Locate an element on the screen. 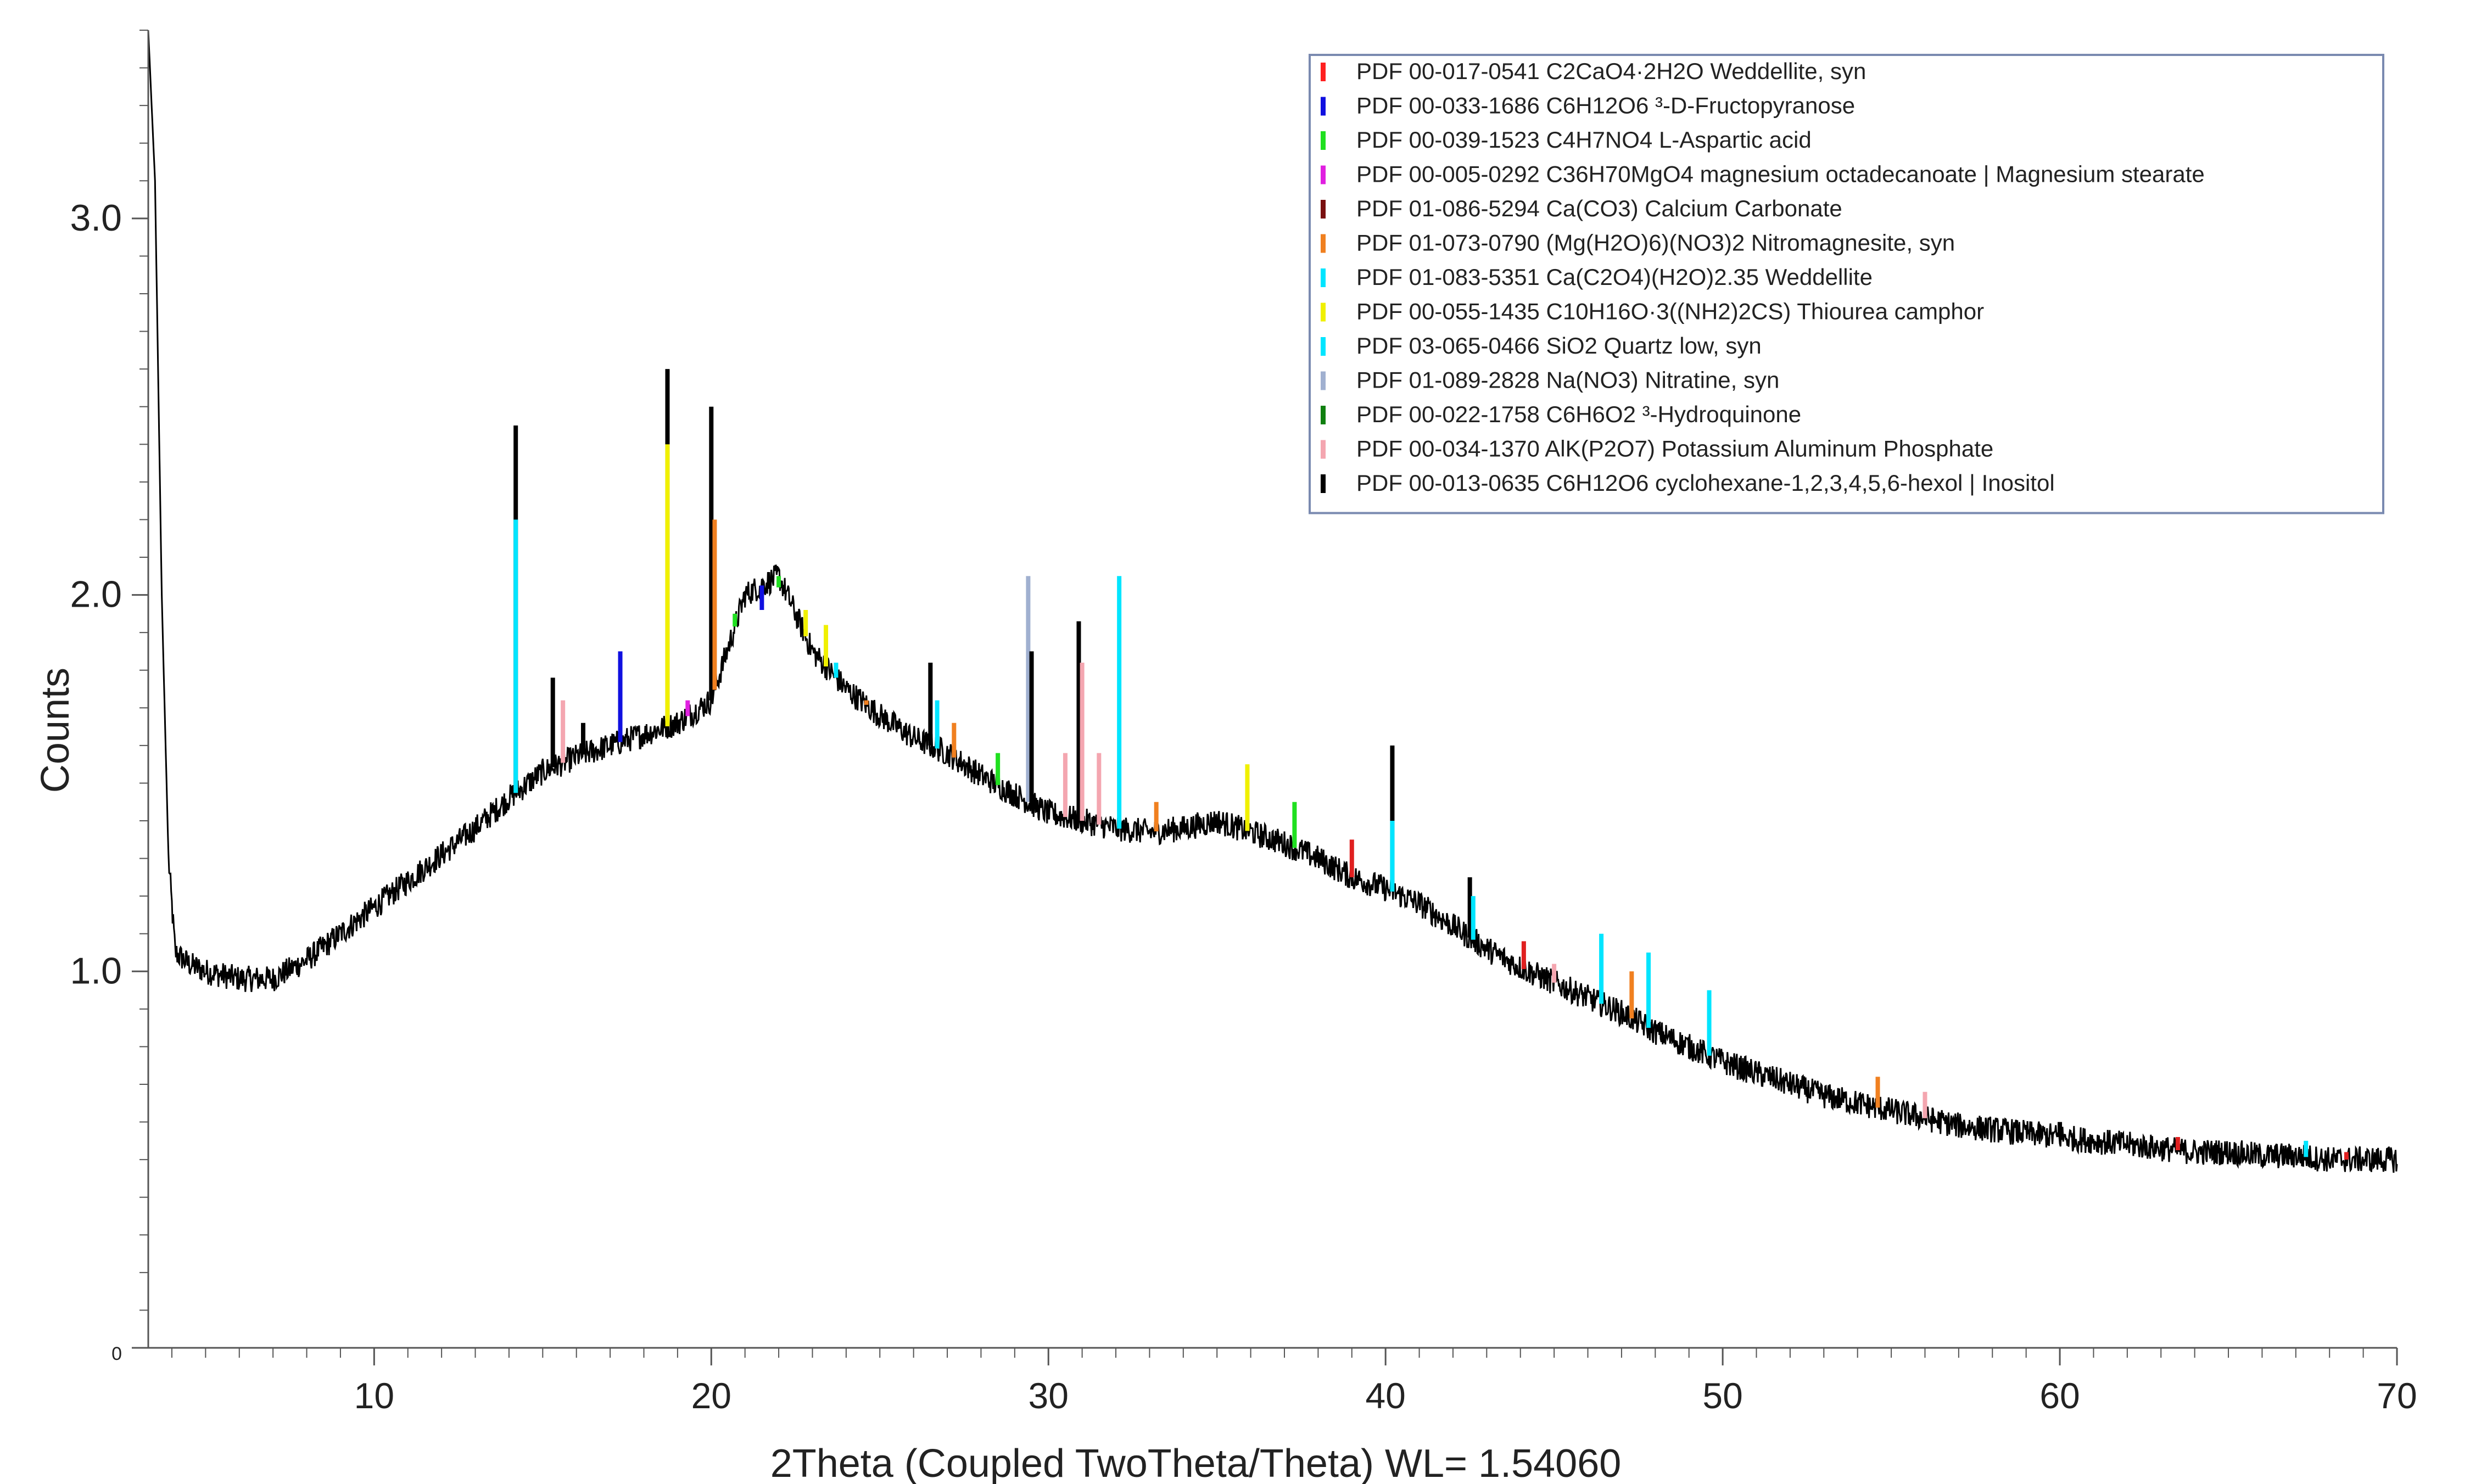 The height and width of the screenshot is (1484, 2470). legend-box is located at coordinates (1847, 284).